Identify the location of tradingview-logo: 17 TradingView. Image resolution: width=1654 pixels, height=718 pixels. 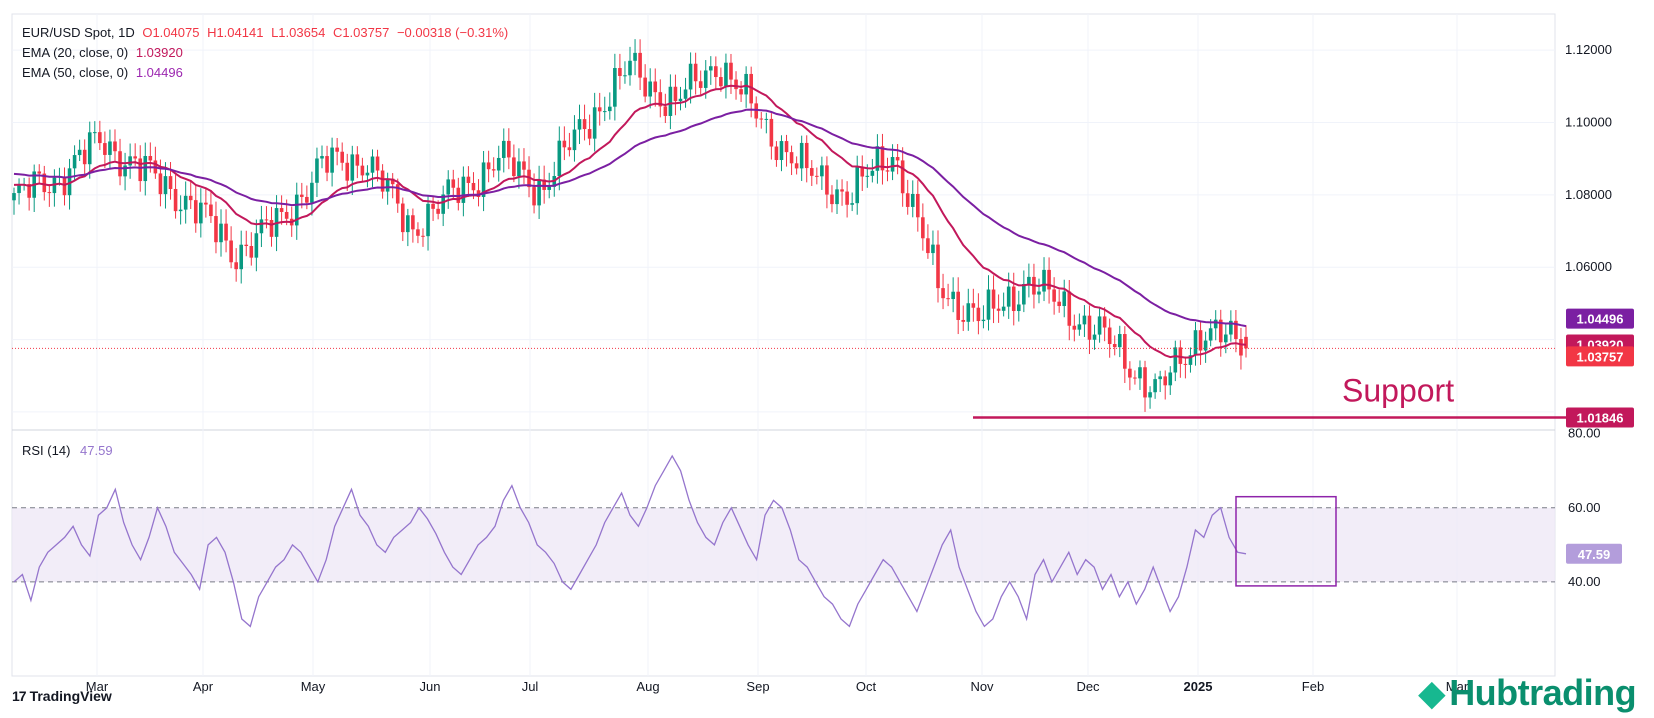
(62, 696).